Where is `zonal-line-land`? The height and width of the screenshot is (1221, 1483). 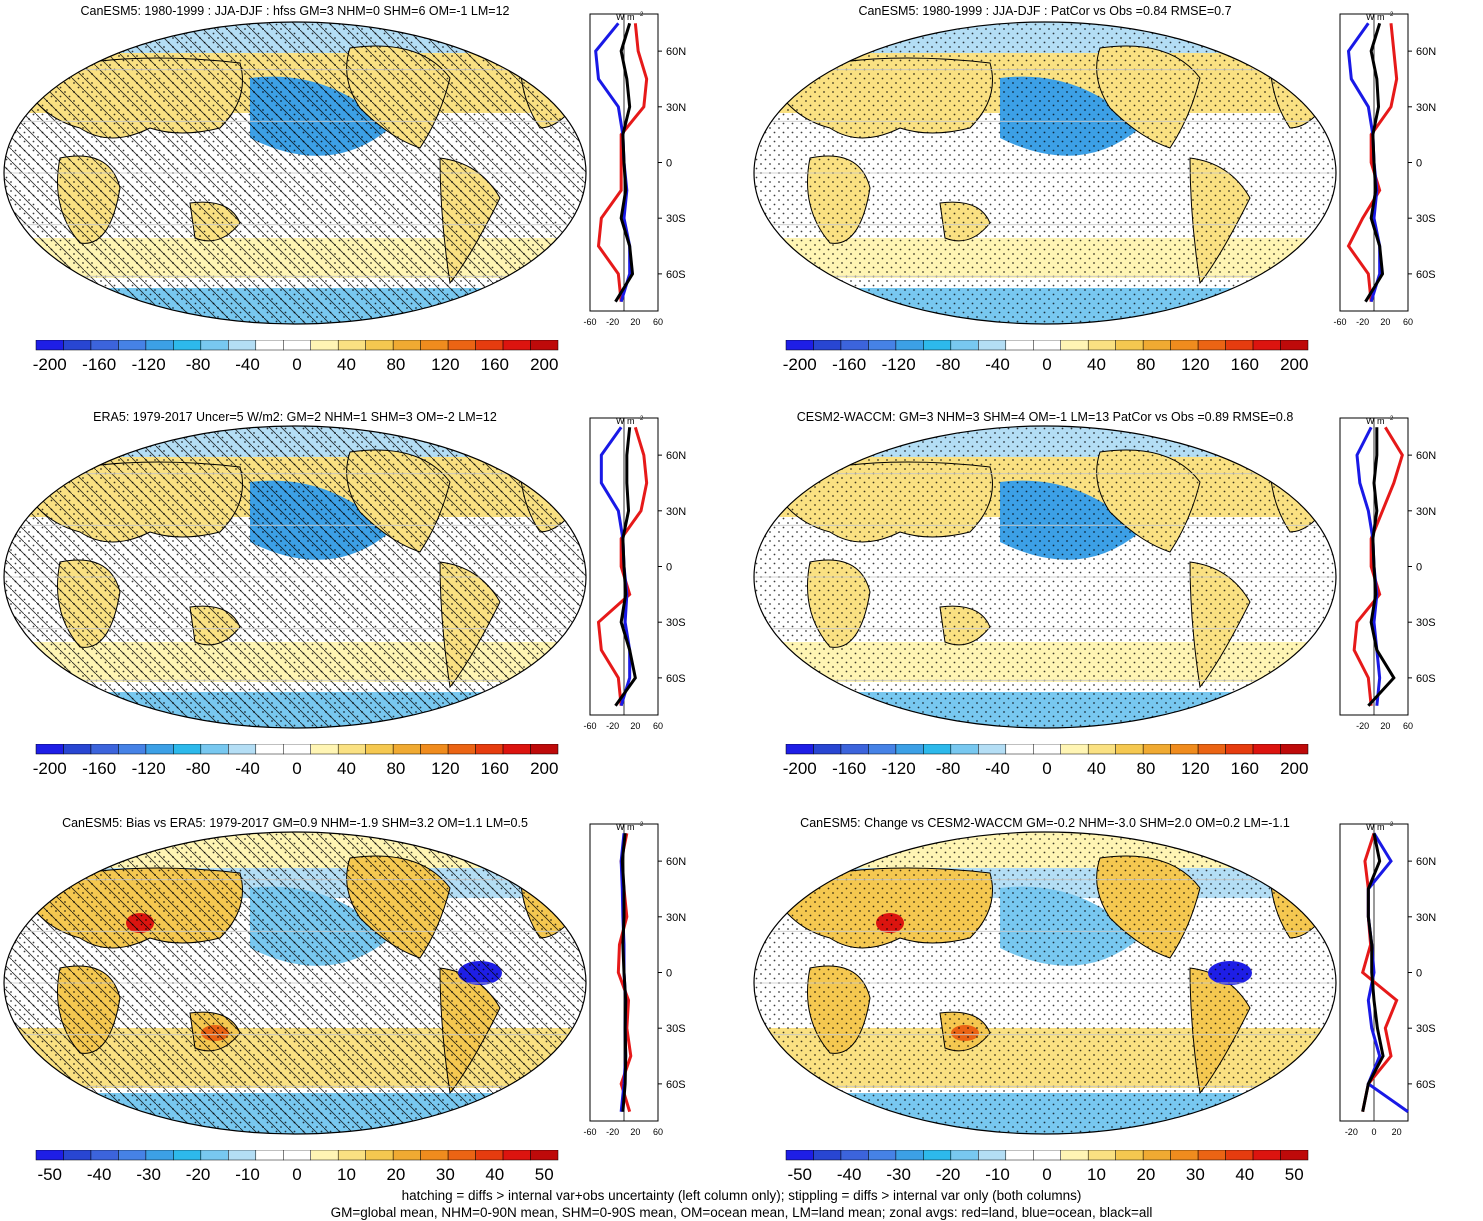 zonal-line-land is located at coordinates (1372, 162).